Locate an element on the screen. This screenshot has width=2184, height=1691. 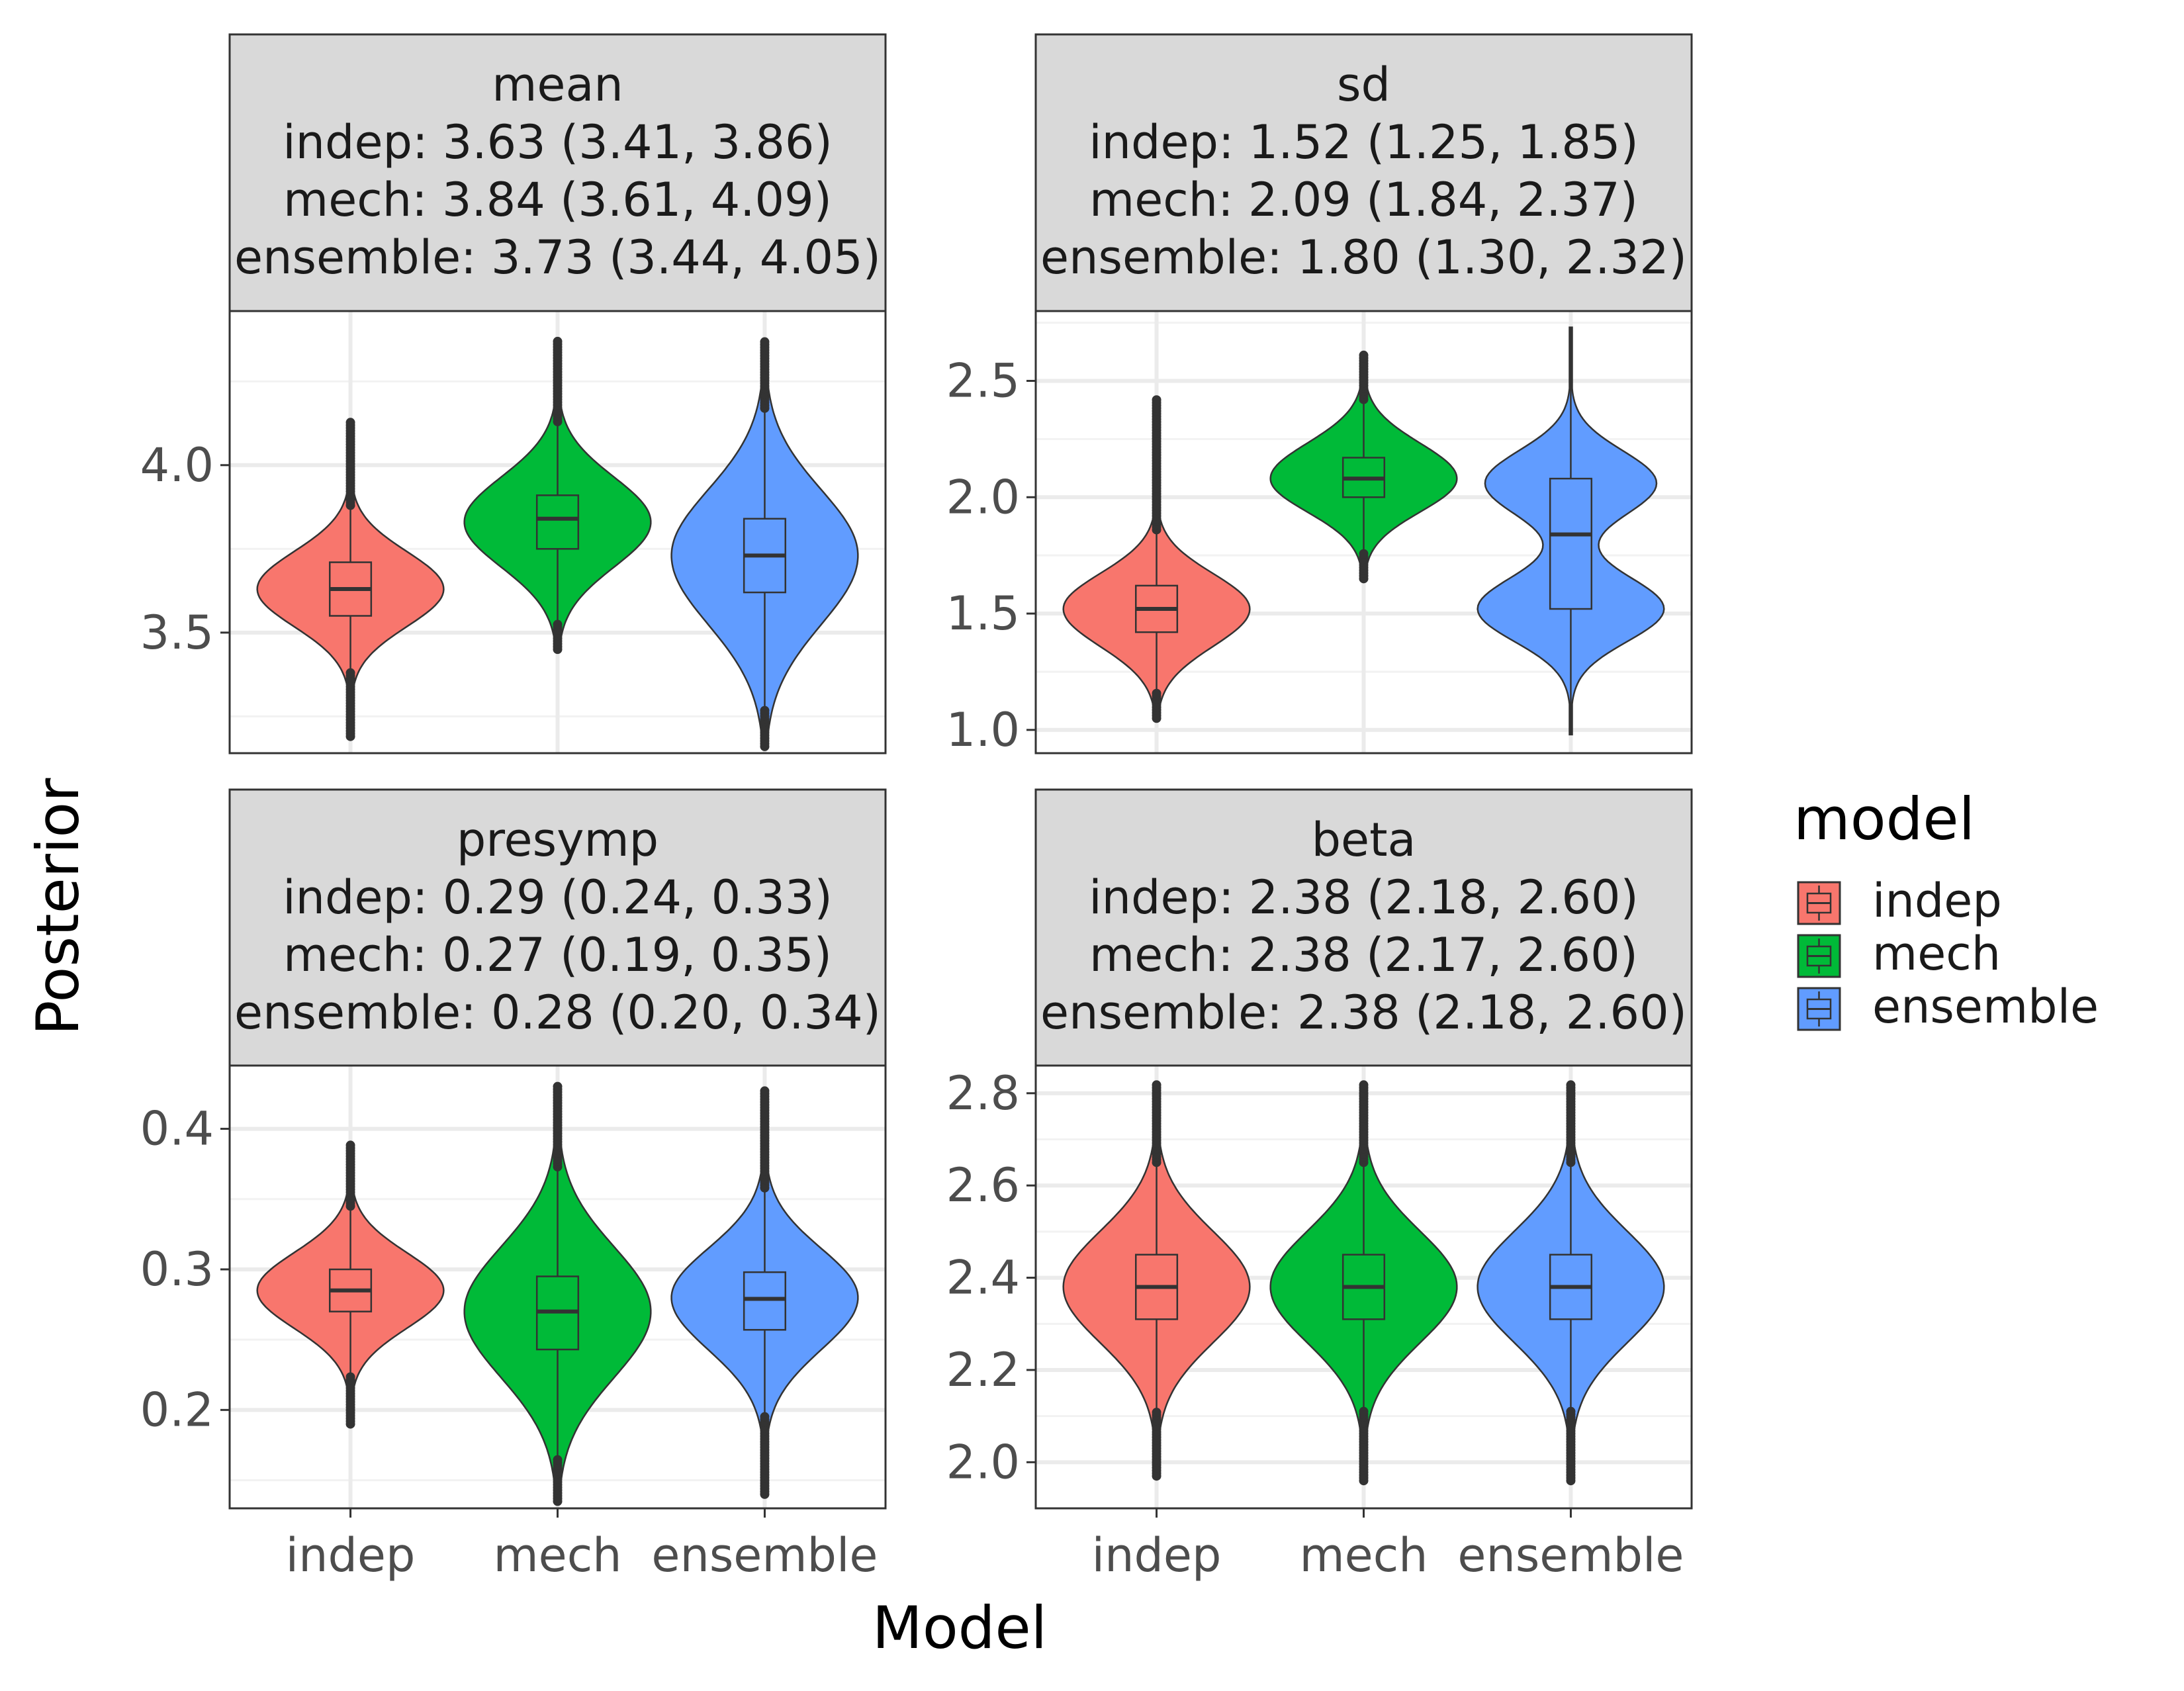
strip-title: beta is located at coordinates (1364, 840).